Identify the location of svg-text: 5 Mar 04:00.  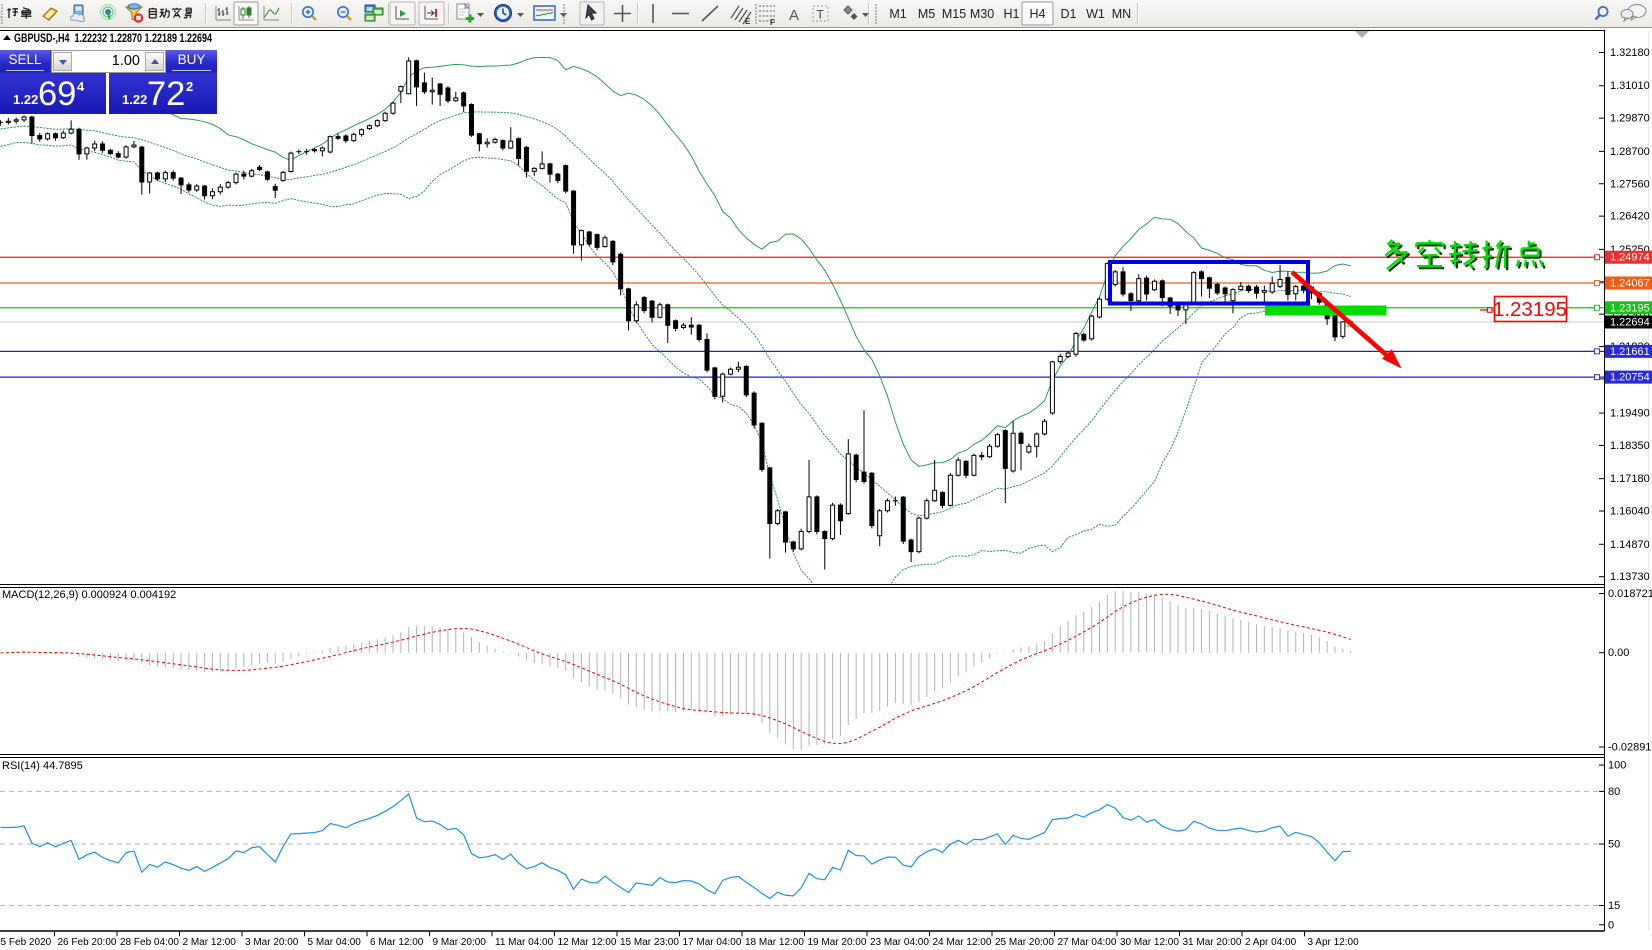
(335, 942).